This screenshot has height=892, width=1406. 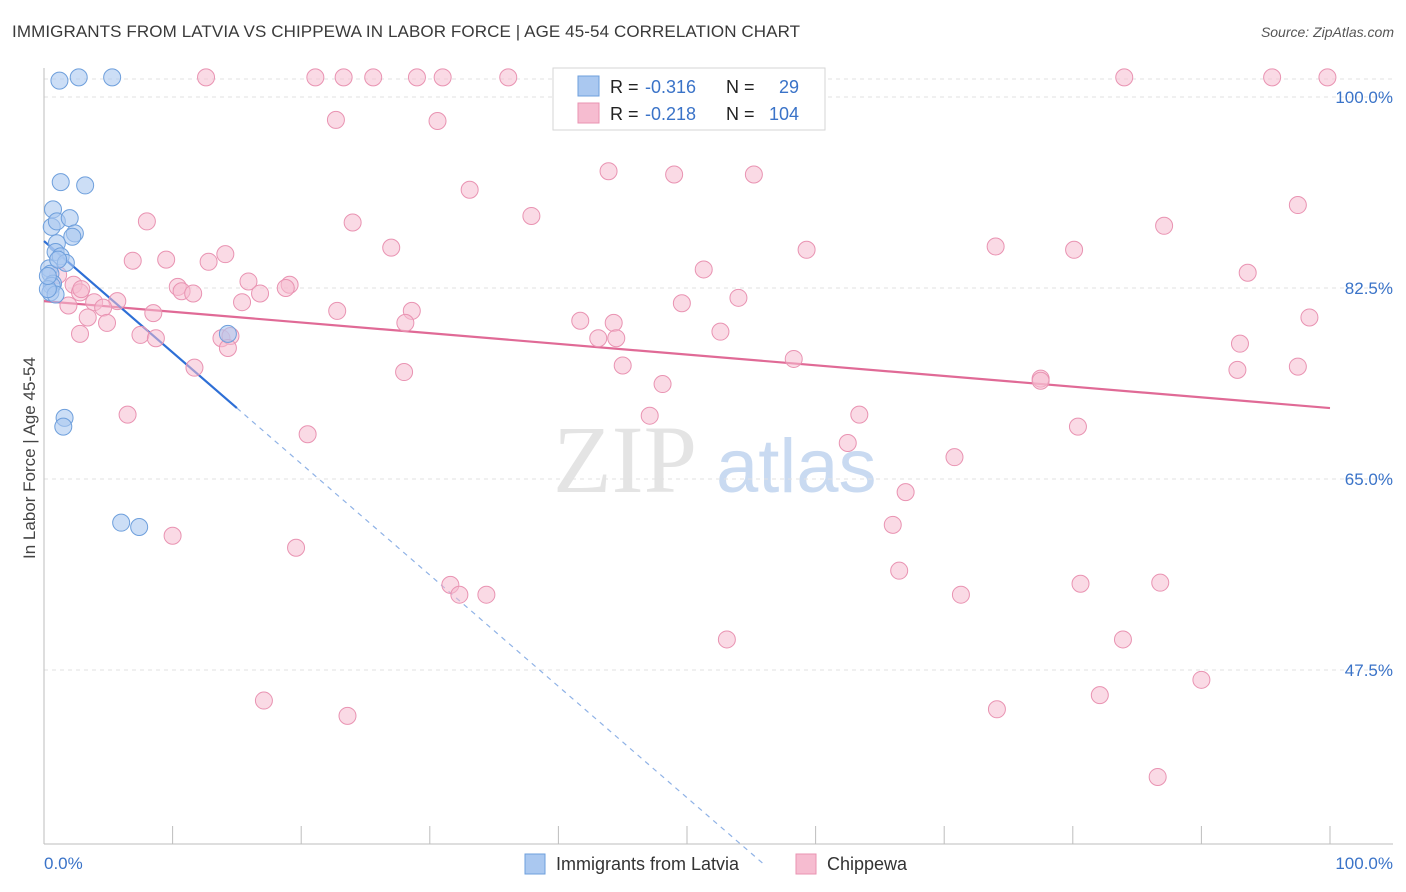 I want to click on latvia-trend-line, so click(x=140, y=324).